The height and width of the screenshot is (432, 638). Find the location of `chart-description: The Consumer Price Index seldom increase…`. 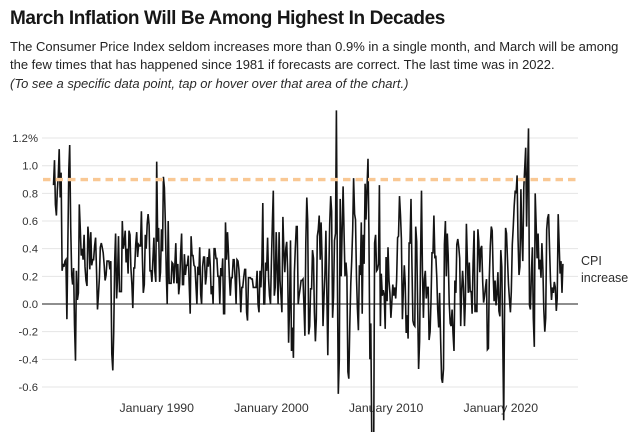

chart-description: The Consumer Price Index seldom increase… is located at coordinates (314, 55).